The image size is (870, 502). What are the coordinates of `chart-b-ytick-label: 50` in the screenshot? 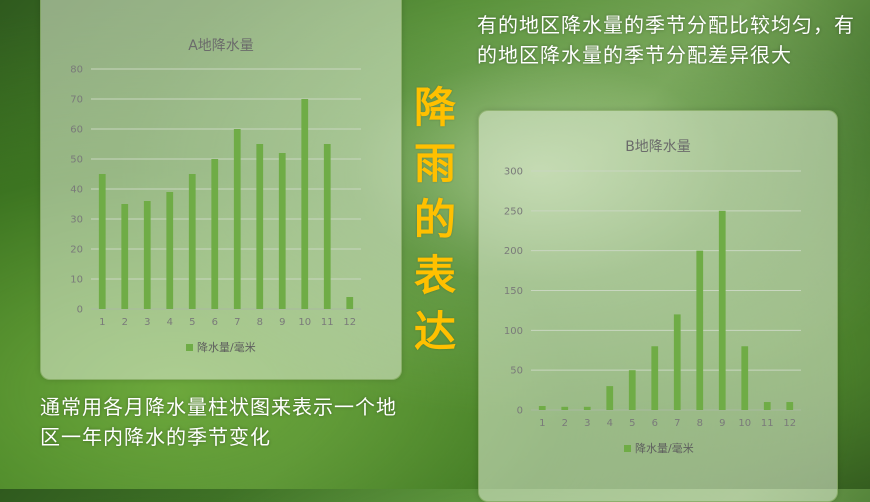 It's located at (516, 371).